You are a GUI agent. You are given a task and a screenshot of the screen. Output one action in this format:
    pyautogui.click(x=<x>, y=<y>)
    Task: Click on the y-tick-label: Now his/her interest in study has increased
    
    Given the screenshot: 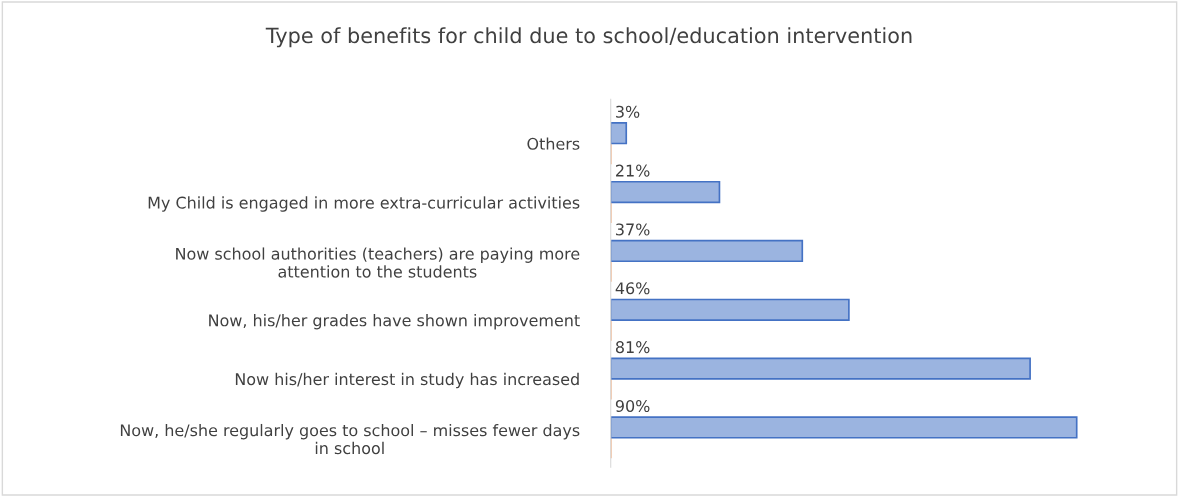 What is the action you would take?
    pyautogui.click(x=407, y=380)
    